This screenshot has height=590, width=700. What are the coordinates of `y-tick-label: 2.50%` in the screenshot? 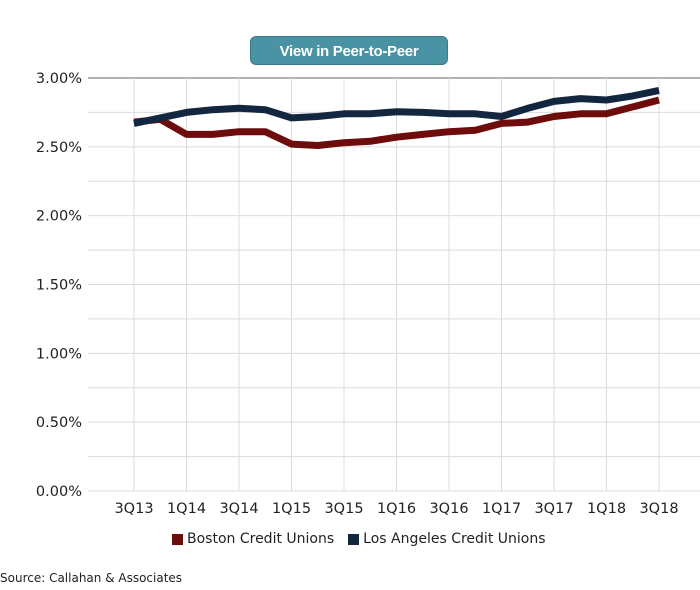 It's located at (59, 148).